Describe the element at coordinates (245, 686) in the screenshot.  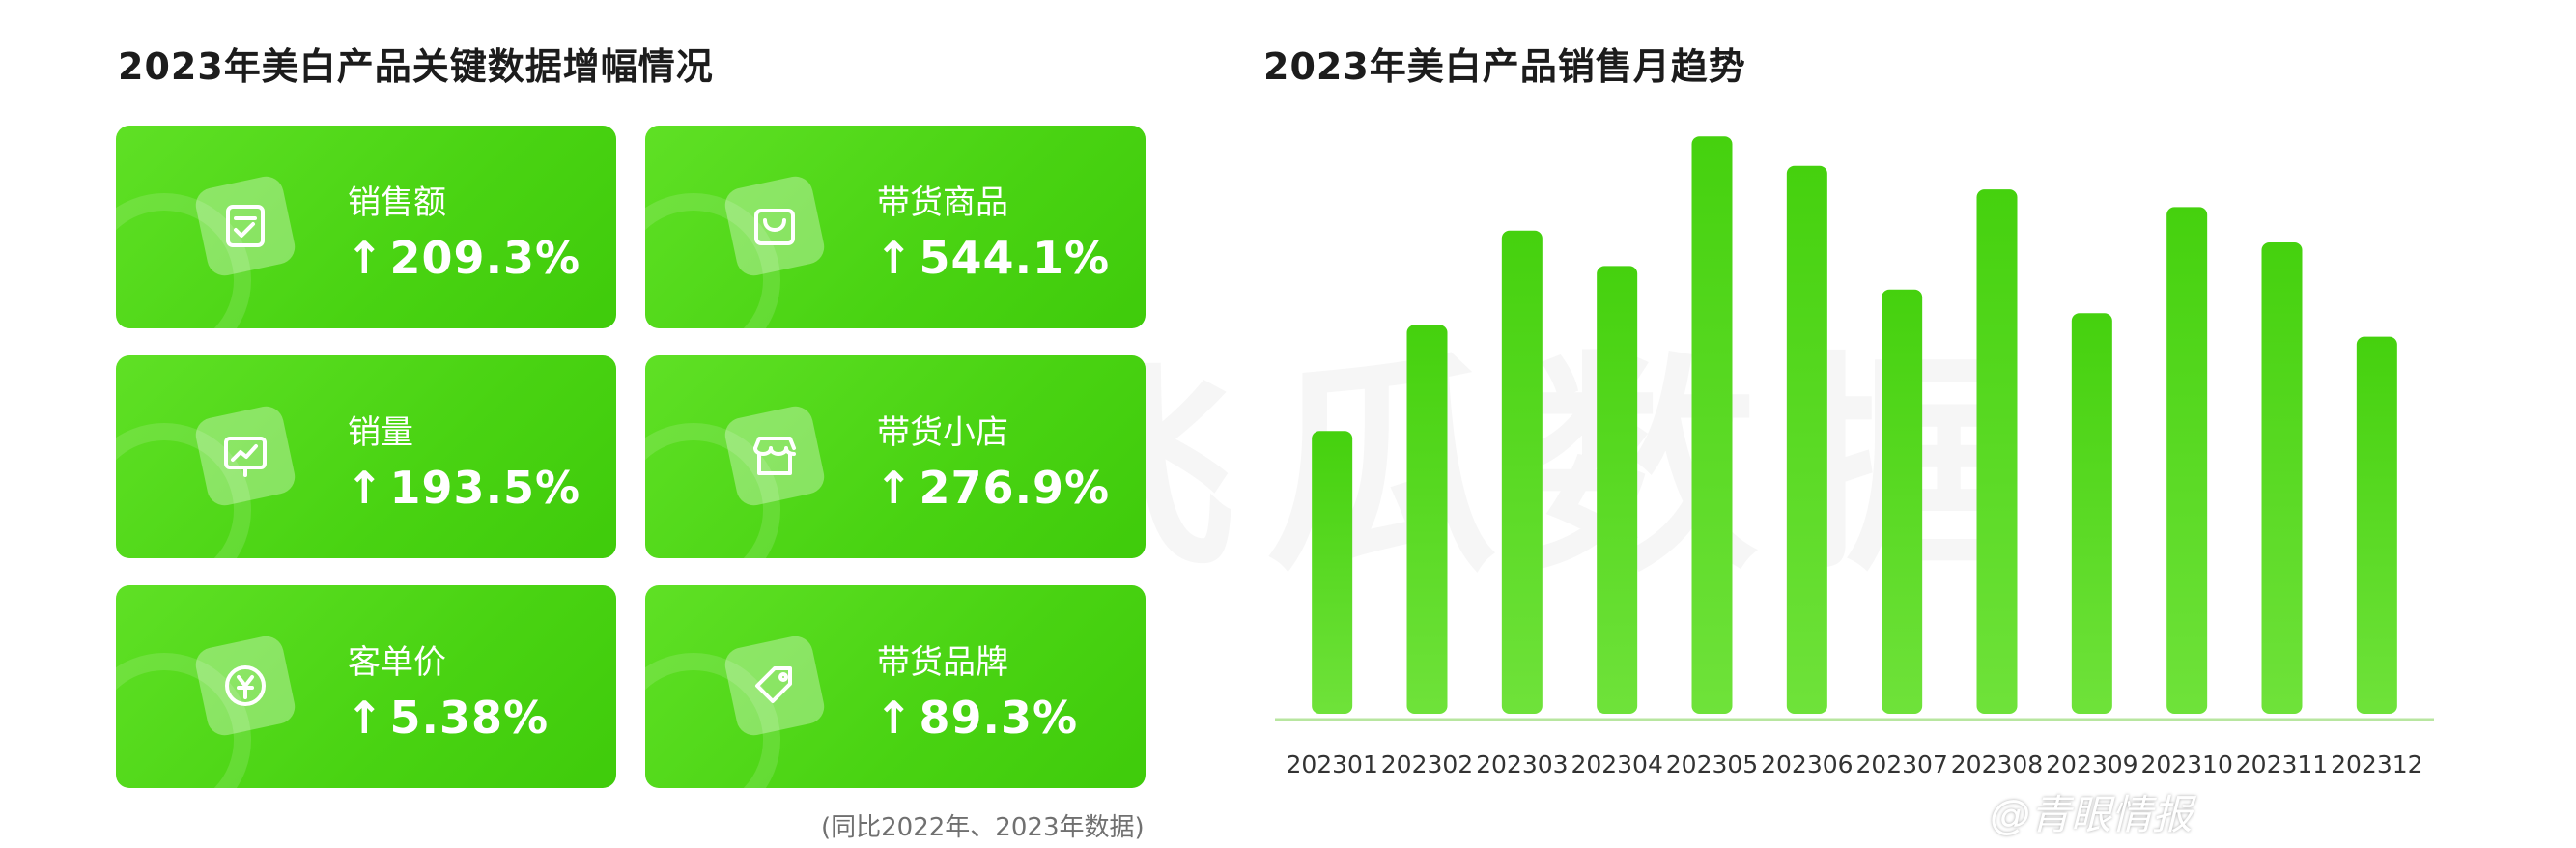
I see `yen-coin-icon` at that location.